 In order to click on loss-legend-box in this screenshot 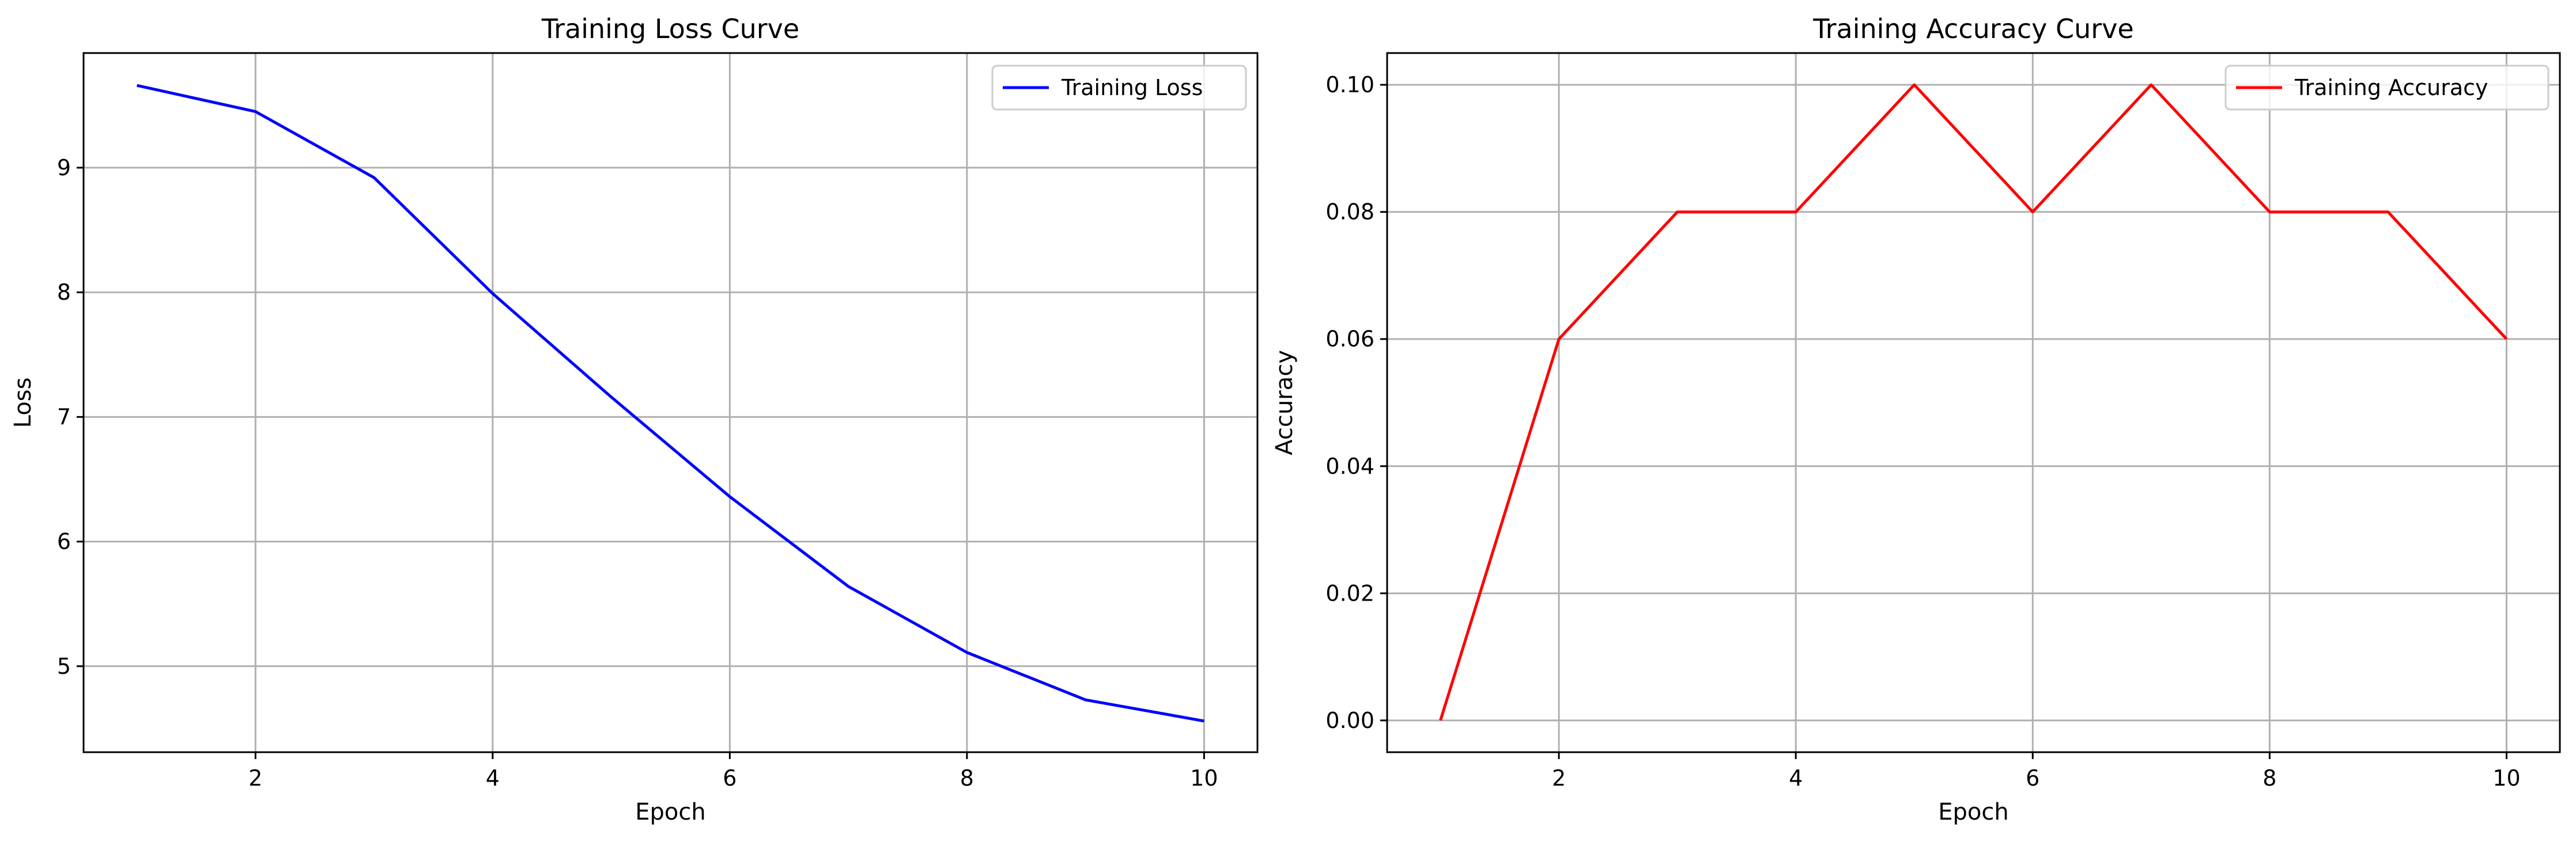, I will do `click(1119, 88)`.